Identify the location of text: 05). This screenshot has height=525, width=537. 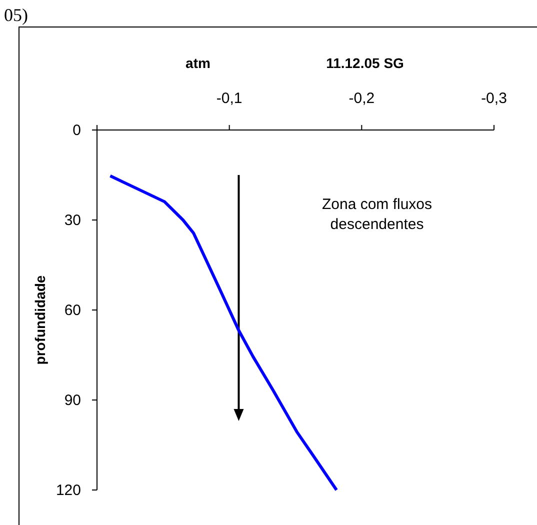
(16, 15).